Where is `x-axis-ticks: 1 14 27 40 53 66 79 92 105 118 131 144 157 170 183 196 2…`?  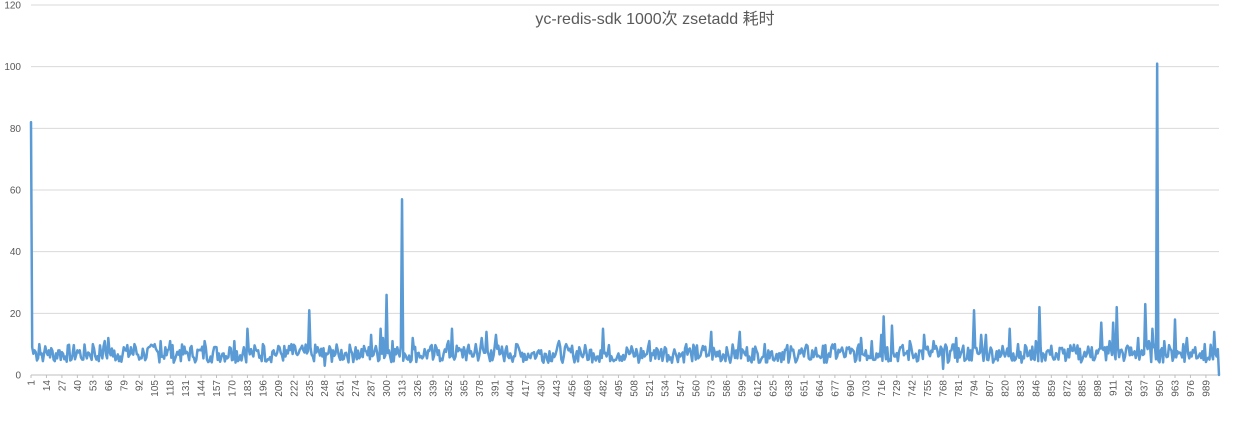
x-axis-ticks: 1 14 27 40 53 66 79 92 105 118 131 144 157 170 183 196 2… is located at coordinates (619, 386).